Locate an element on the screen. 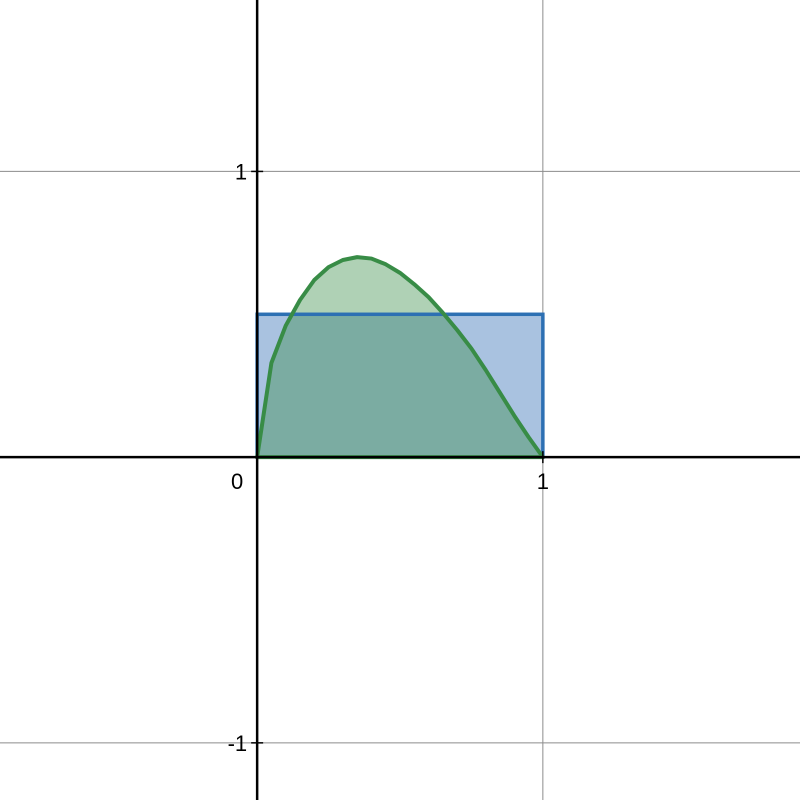  y-tick-label: -1 is located at coordinates (238, 743).